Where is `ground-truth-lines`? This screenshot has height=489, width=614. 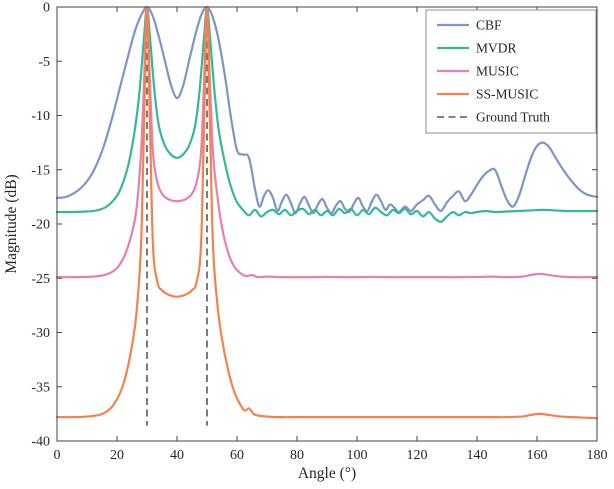 ground-truth-lines is located at coordinates (177, 216).